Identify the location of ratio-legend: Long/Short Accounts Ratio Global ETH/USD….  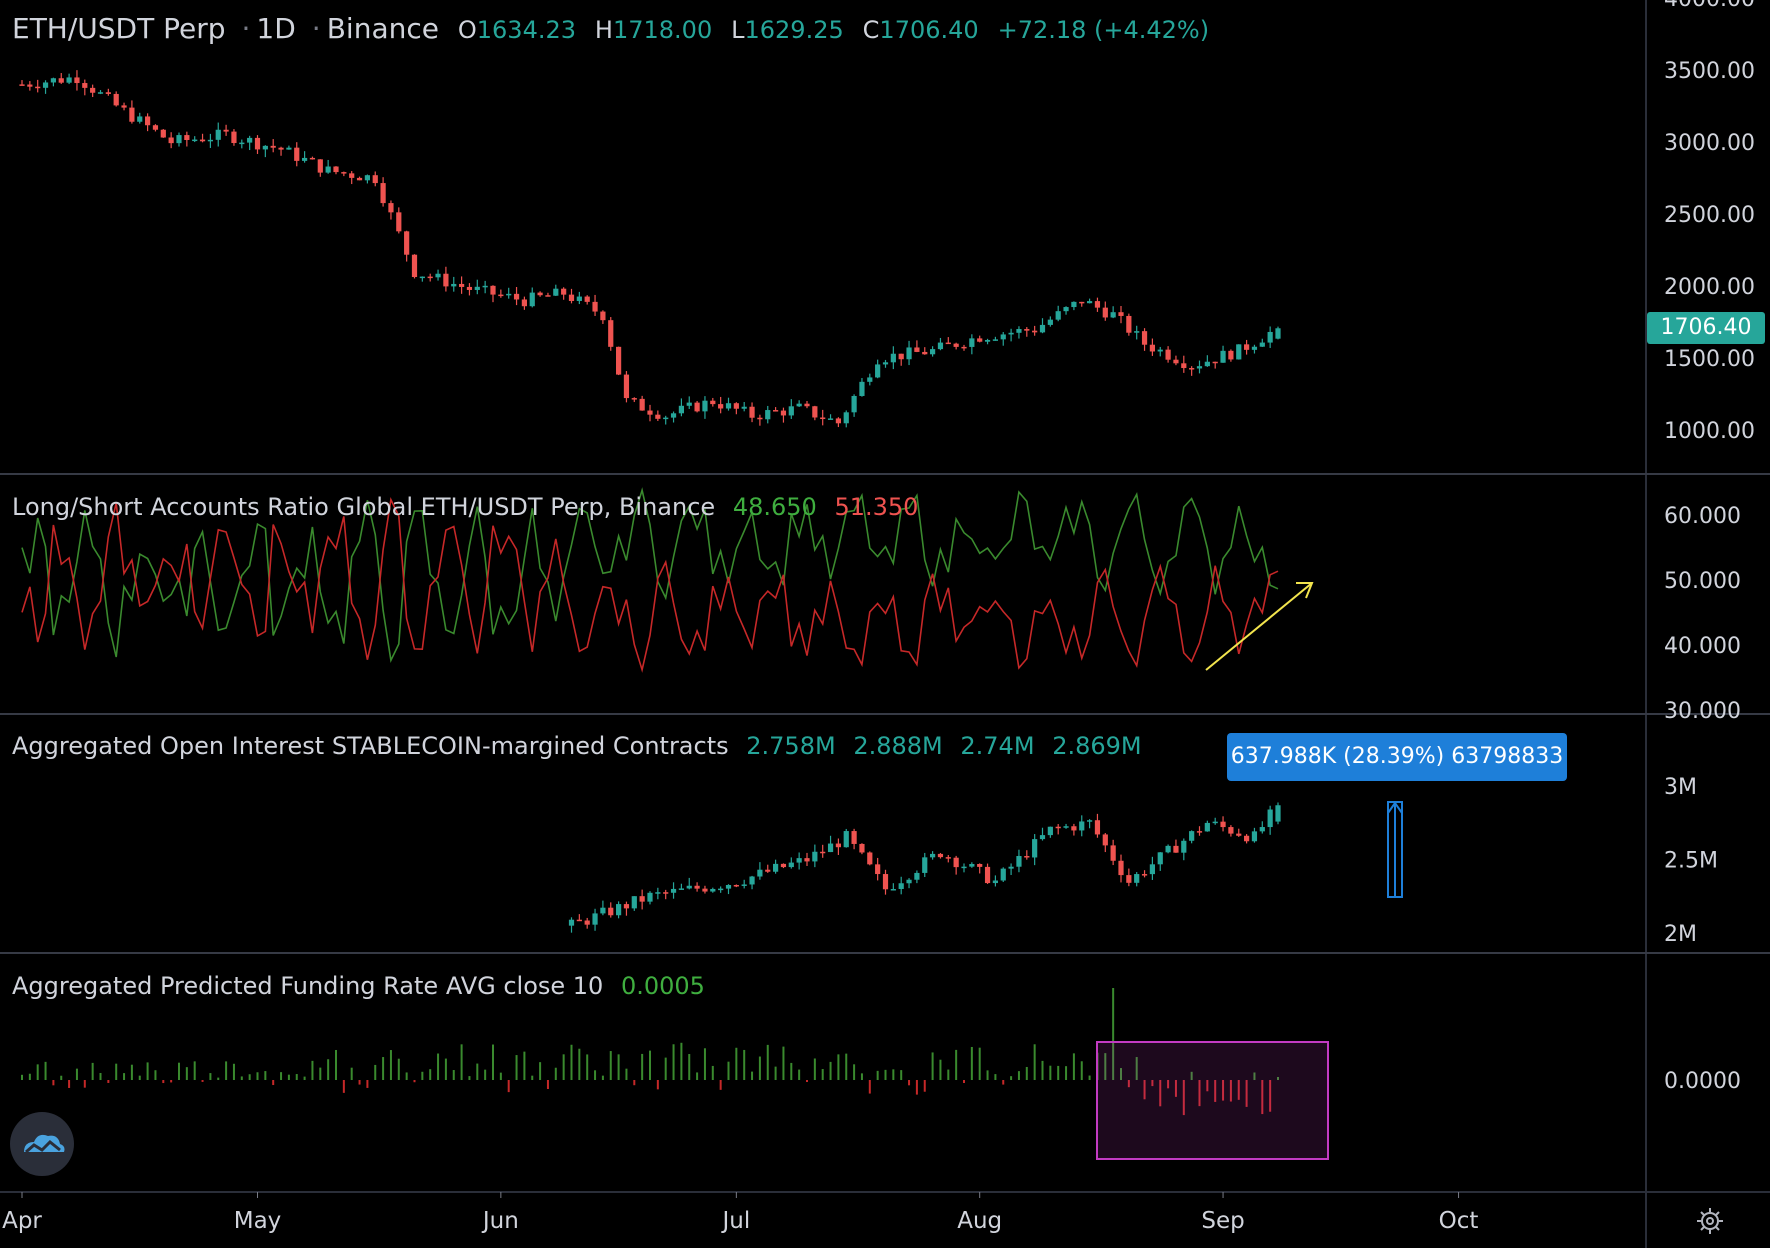
(470, 507).